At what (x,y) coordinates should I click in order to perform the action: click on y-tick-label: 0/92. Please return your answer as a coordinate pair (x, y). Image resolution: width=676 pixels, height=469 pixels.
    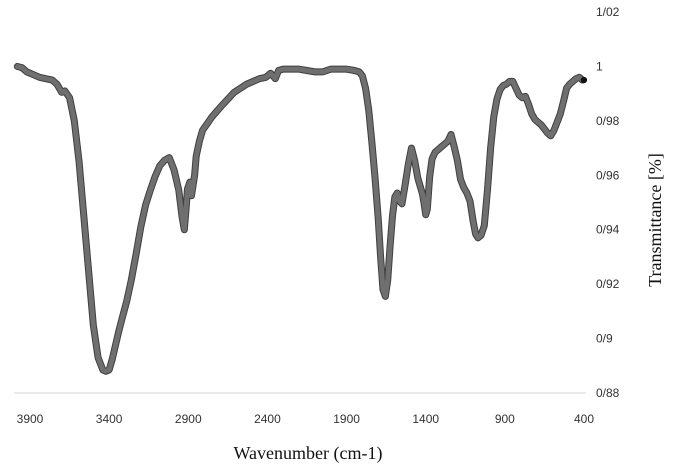
    Looking at the image, I should click on (608, 284).